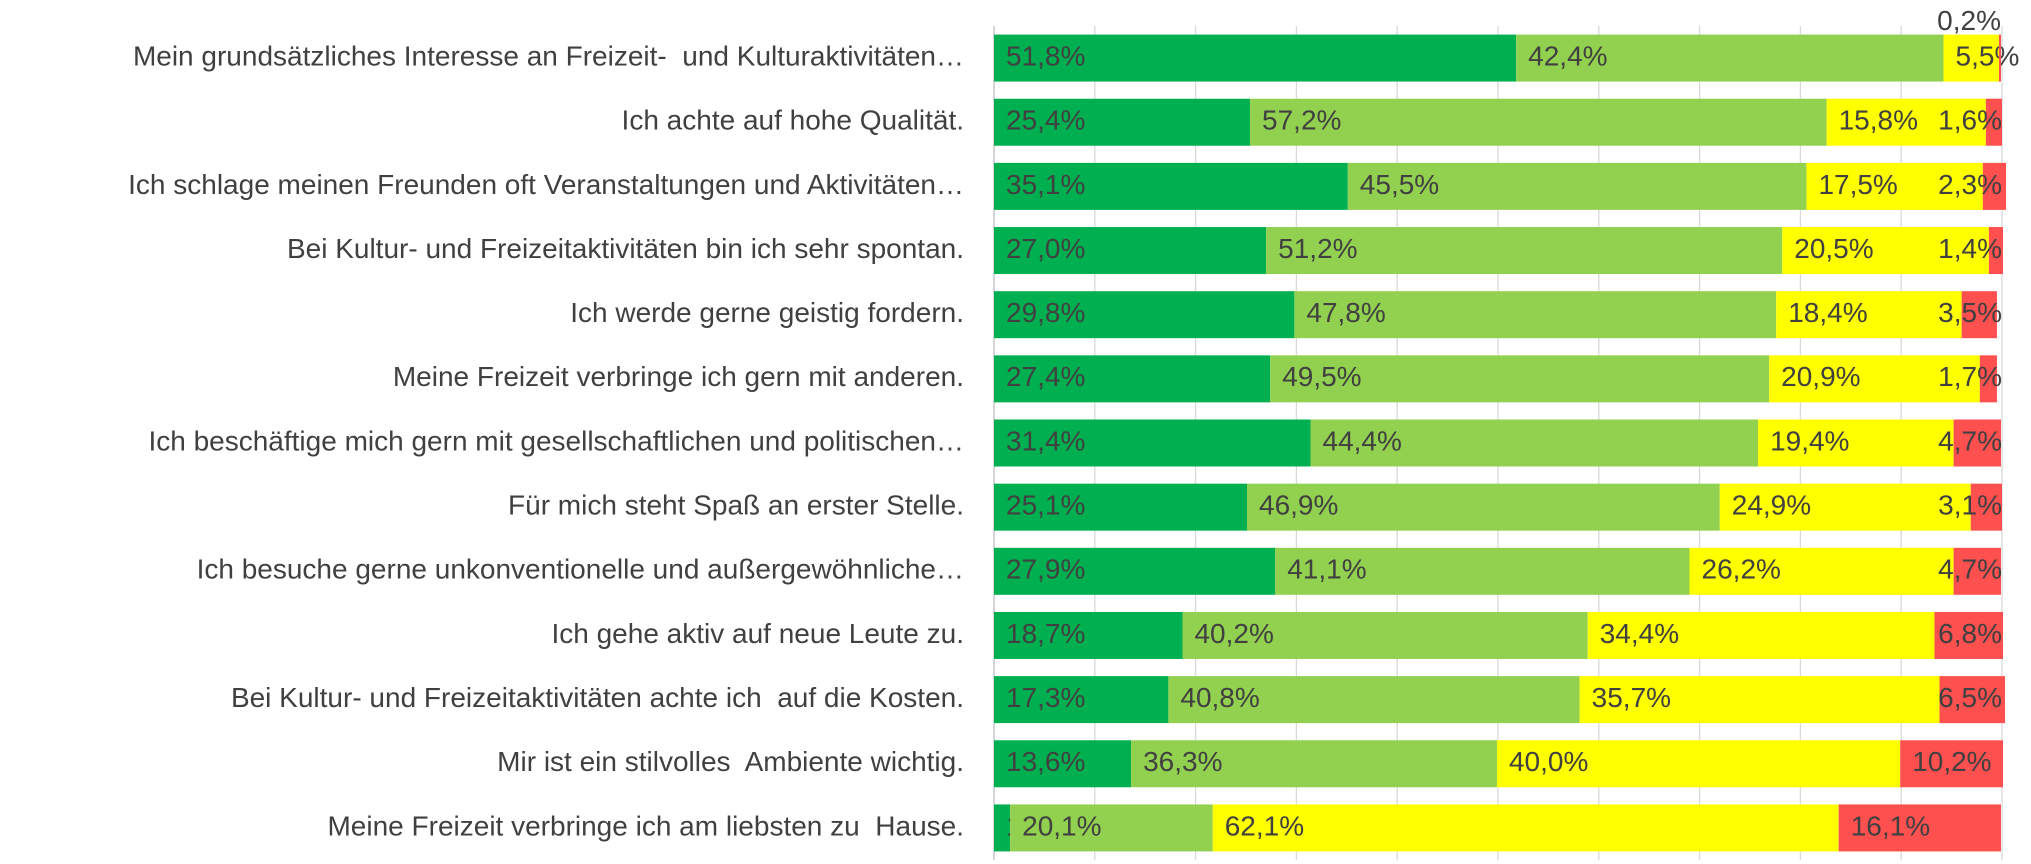  What do you see at coordinates (1970, 440) in the screenshot?
I see `value-label: 4,7%` at bounding box center [1970, 440].